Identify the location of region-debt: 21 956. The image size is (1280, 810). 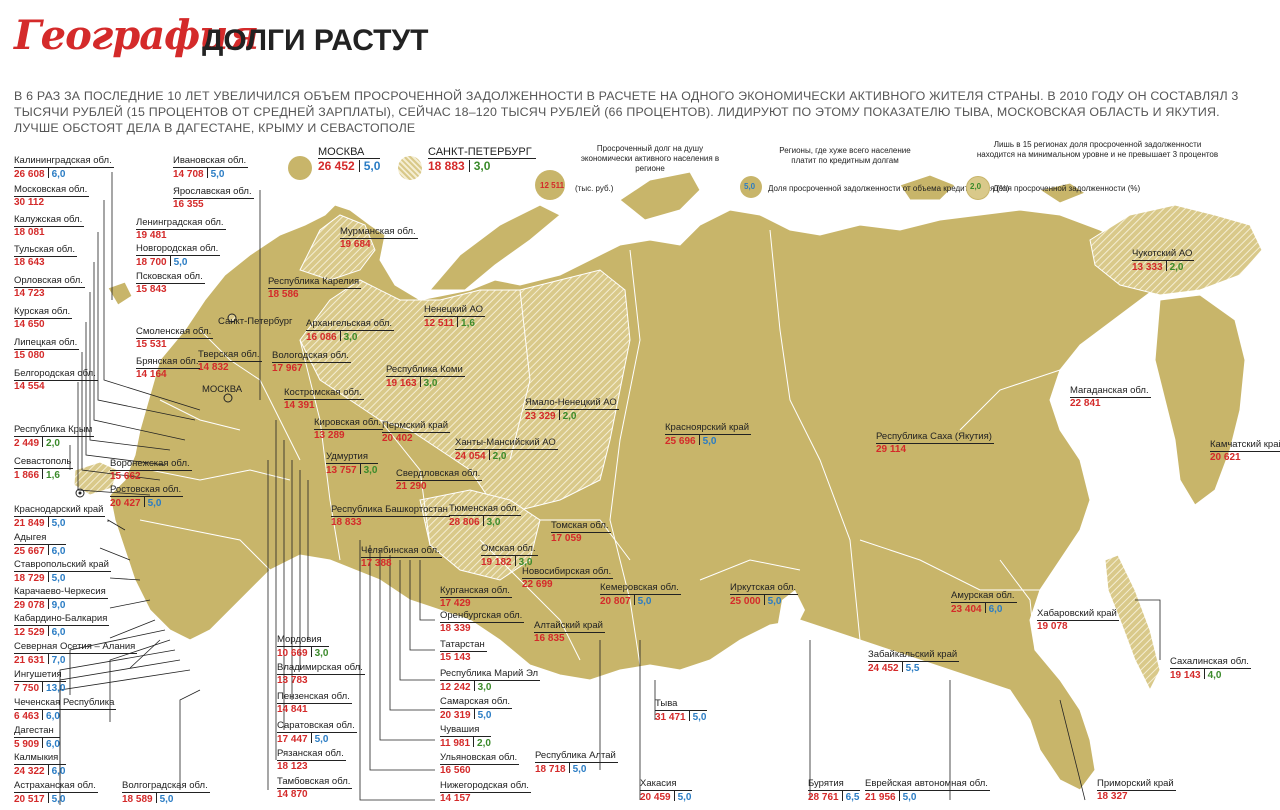
(880, 797).